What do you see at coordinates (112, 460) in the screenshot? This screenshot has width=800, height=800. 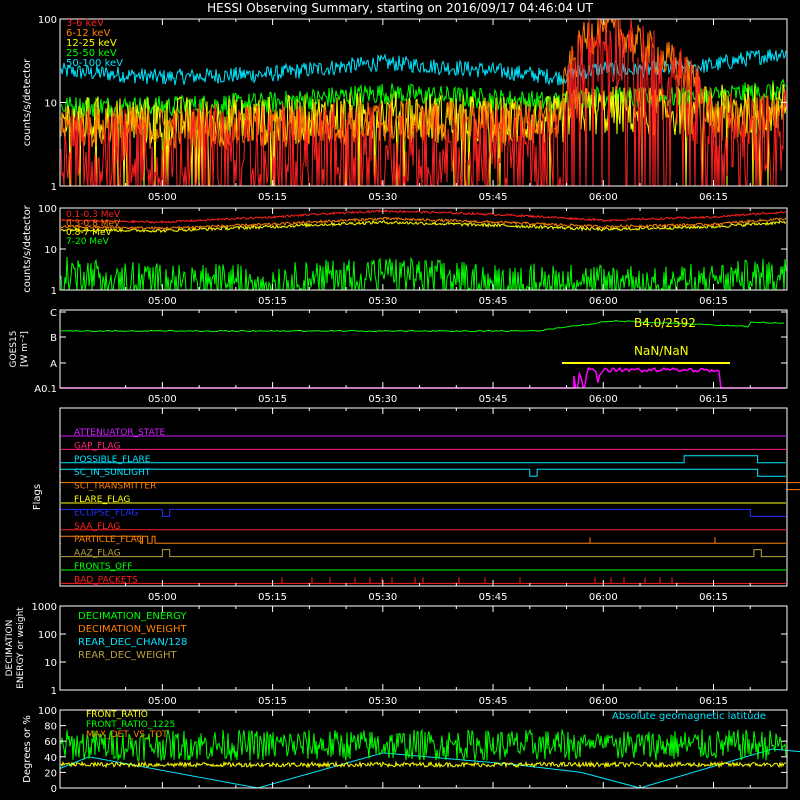 I see `flag-label: POSSIBLE_FLARE` at bounding box center [112, 460].